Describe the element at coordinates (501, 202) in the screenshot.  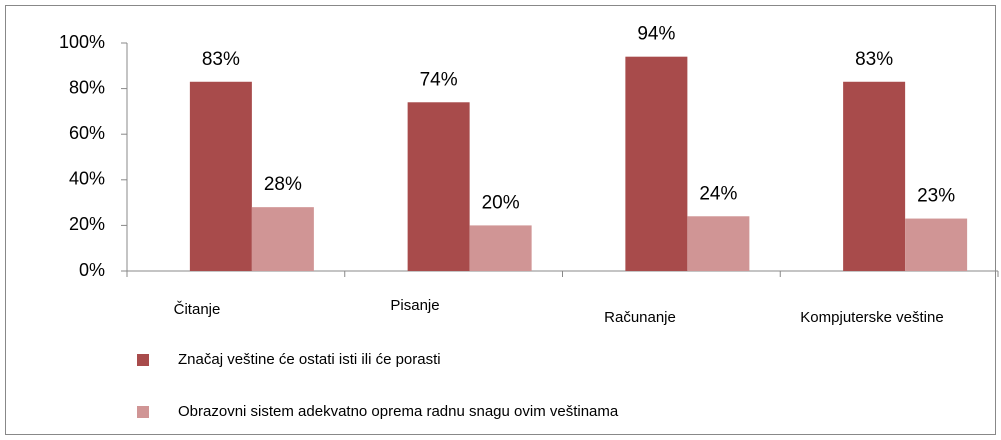
I see `value-label: 20%` at that location.